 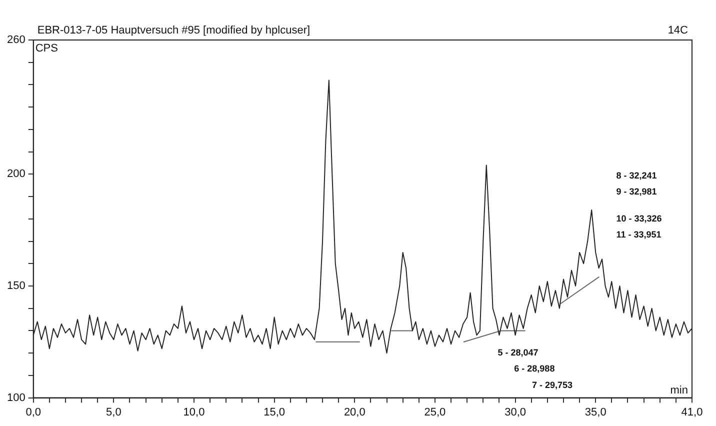 What do you see at coordinates (595, 412) in the screenshot?
I see `x-tick-label: 35,0` at bounding box center [595, 412].